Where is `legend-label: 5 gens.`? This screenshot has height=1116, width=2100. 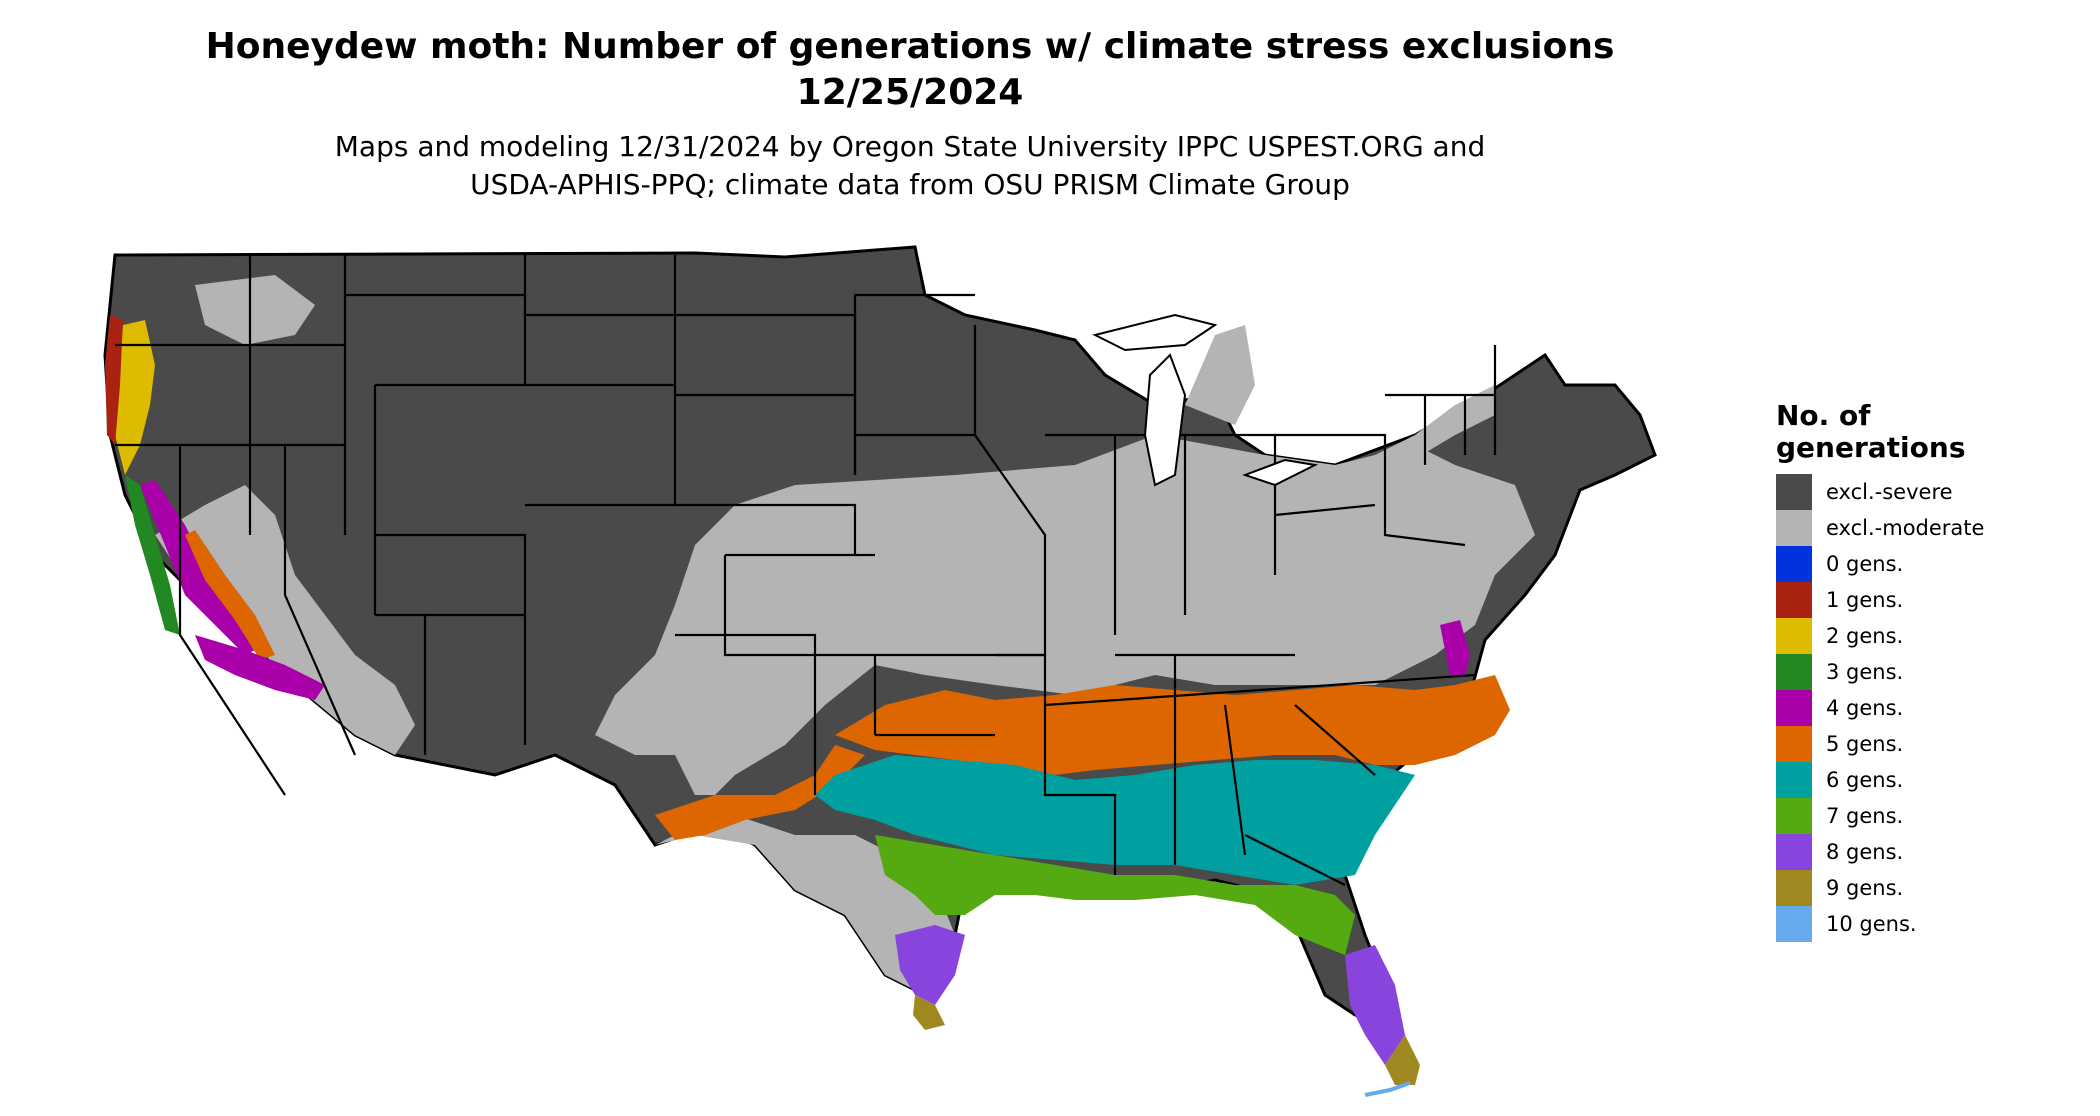 legend-label: 5 gens. is located at coordinates (1865, 744).